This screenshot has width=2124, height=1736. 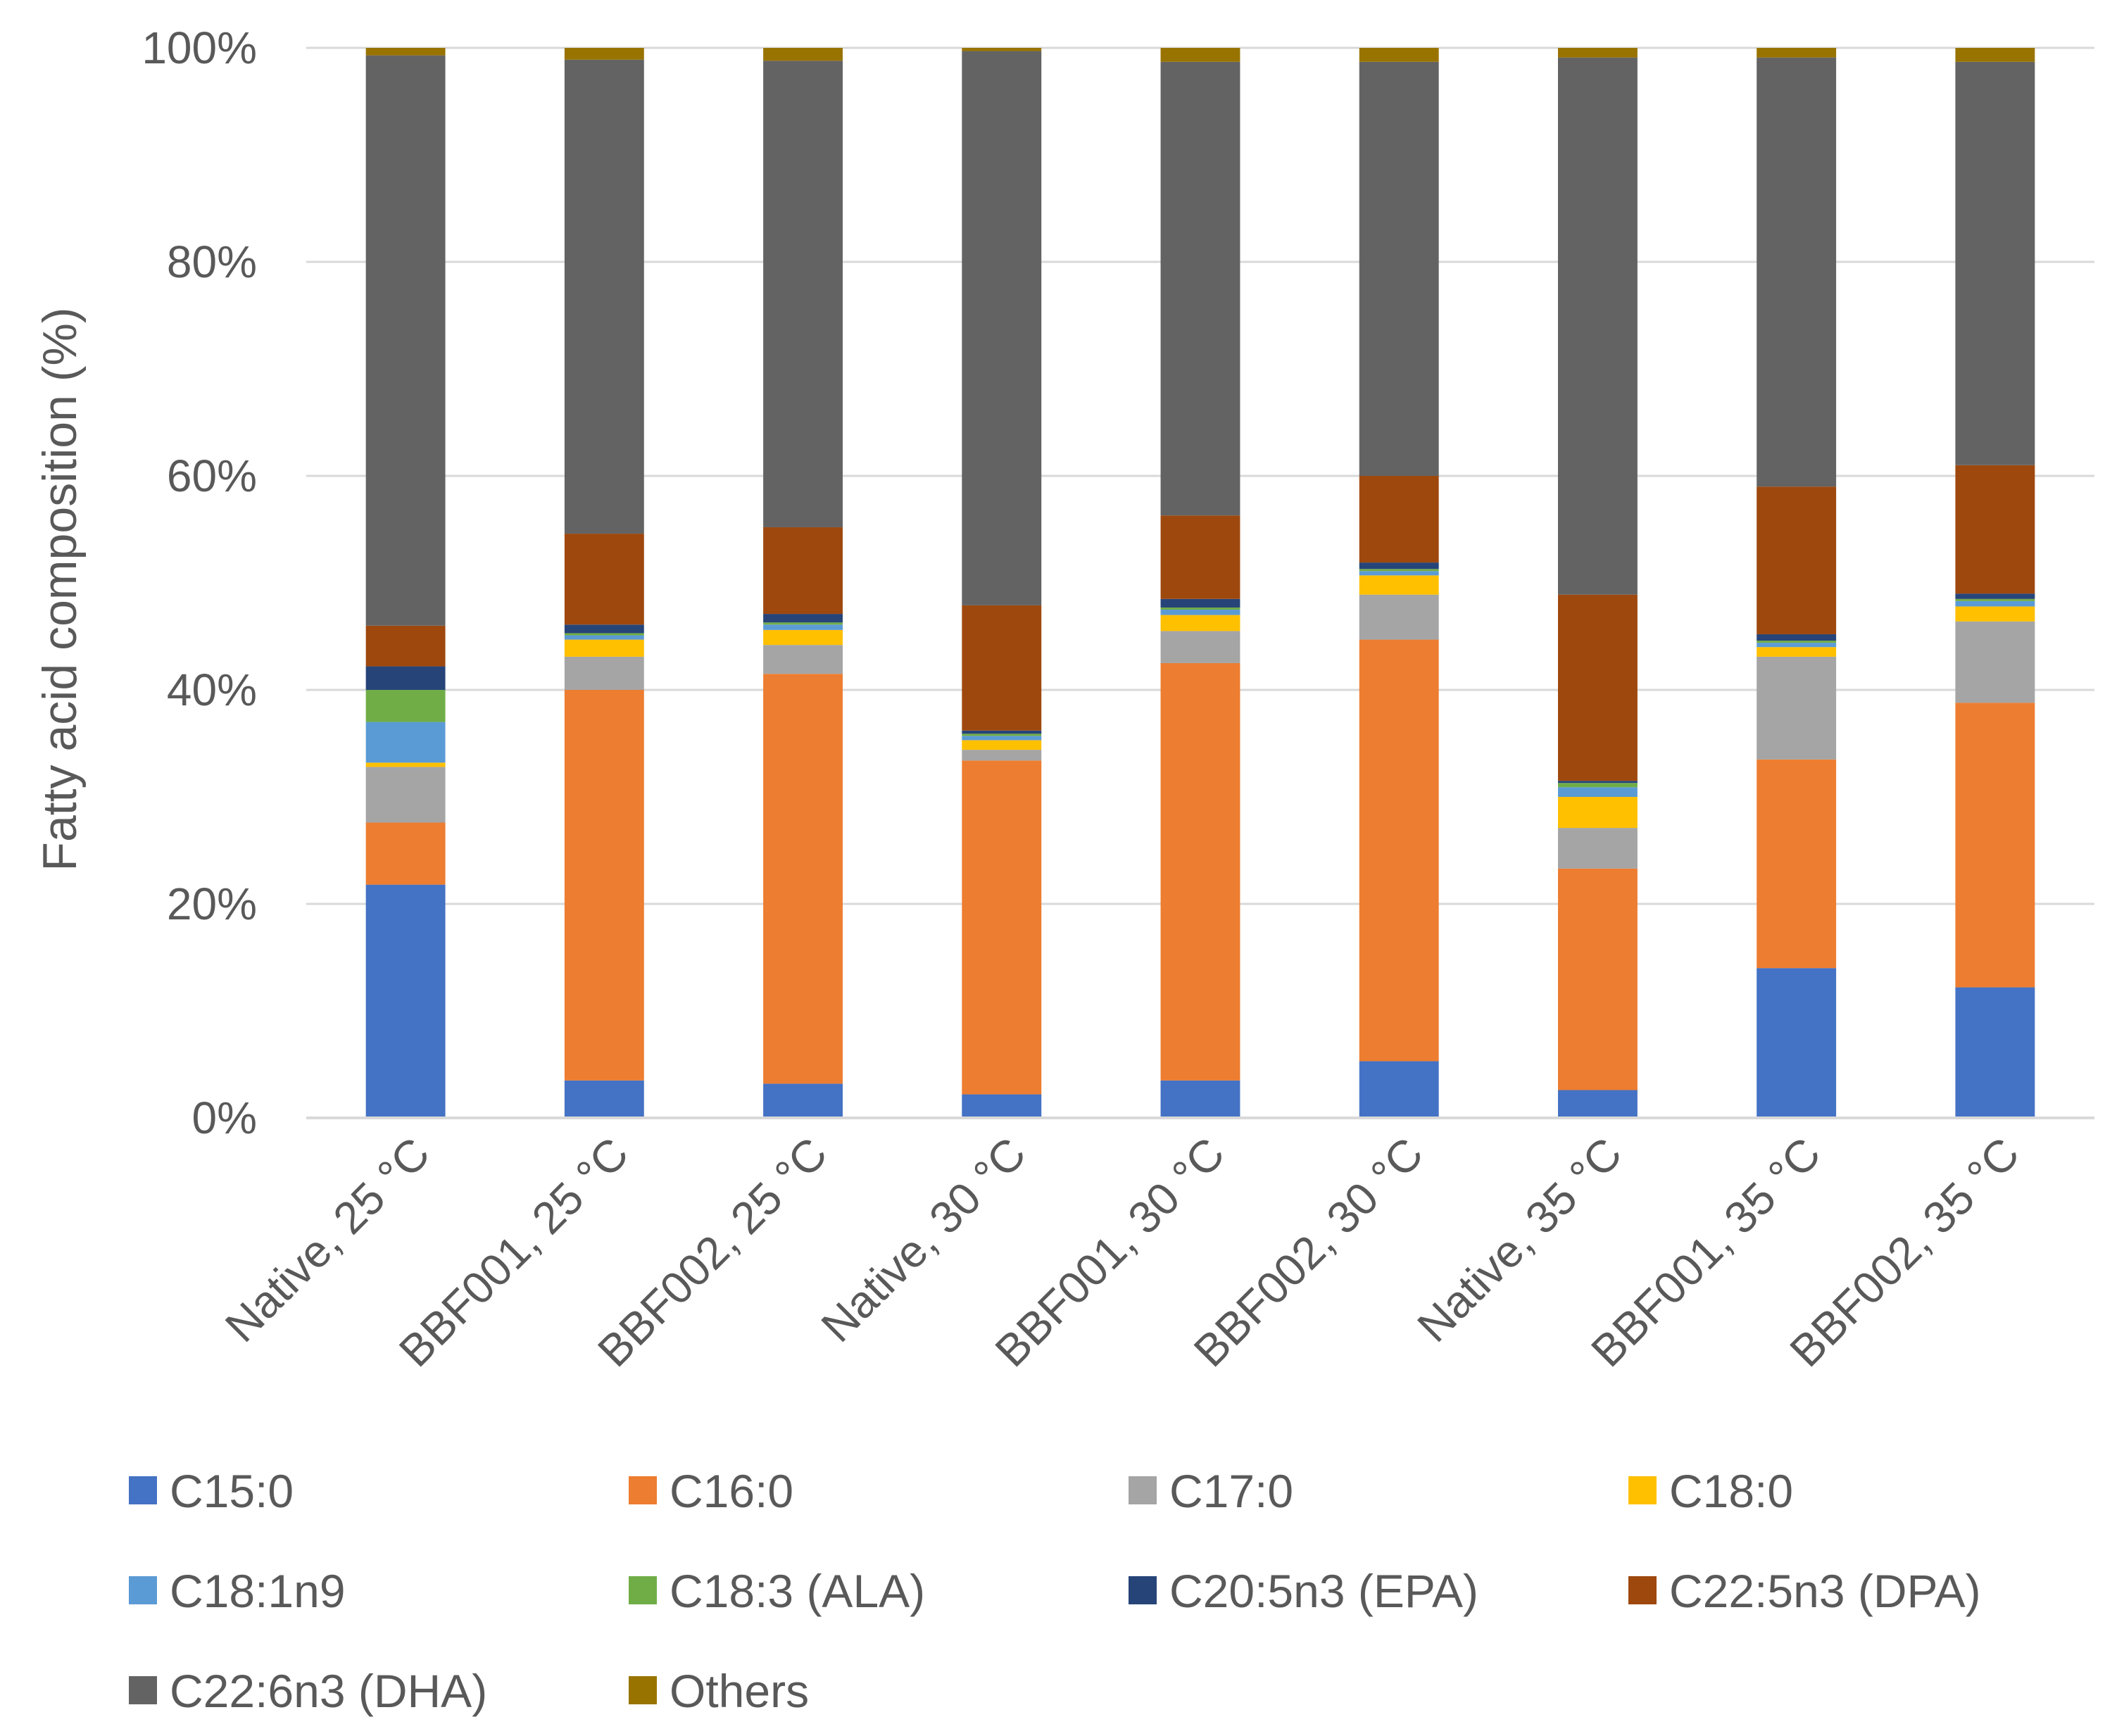 I want to click on legend-label: C22:6n3 (DHA), so click(x=328, y=1691).